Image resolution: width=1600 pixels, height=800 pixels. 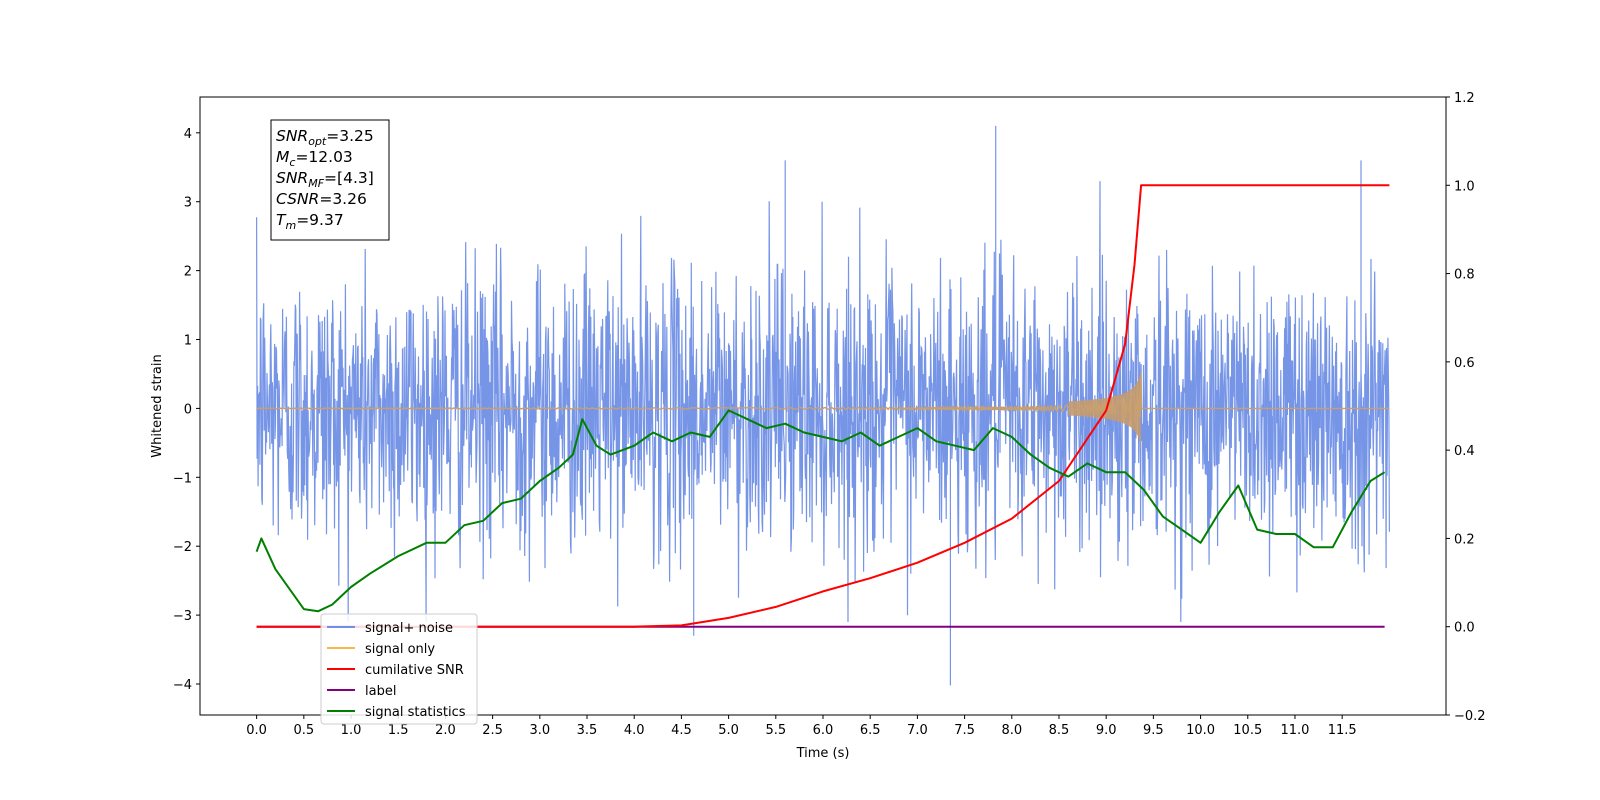 What do you see at coordinates (870, 730) in the screenshot?
I see `x-tick-label: 6.5` at bounding box center [870, 730].